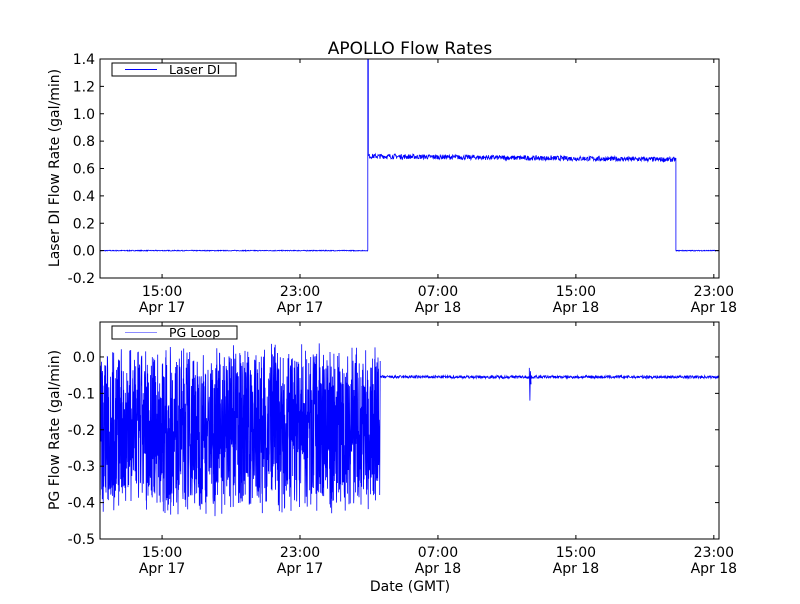  Describe the element at coordinates (55, 430) in the screenshot. I see `bottom-y-axis-label: PG Flow Rate (gal/min)` at that location.